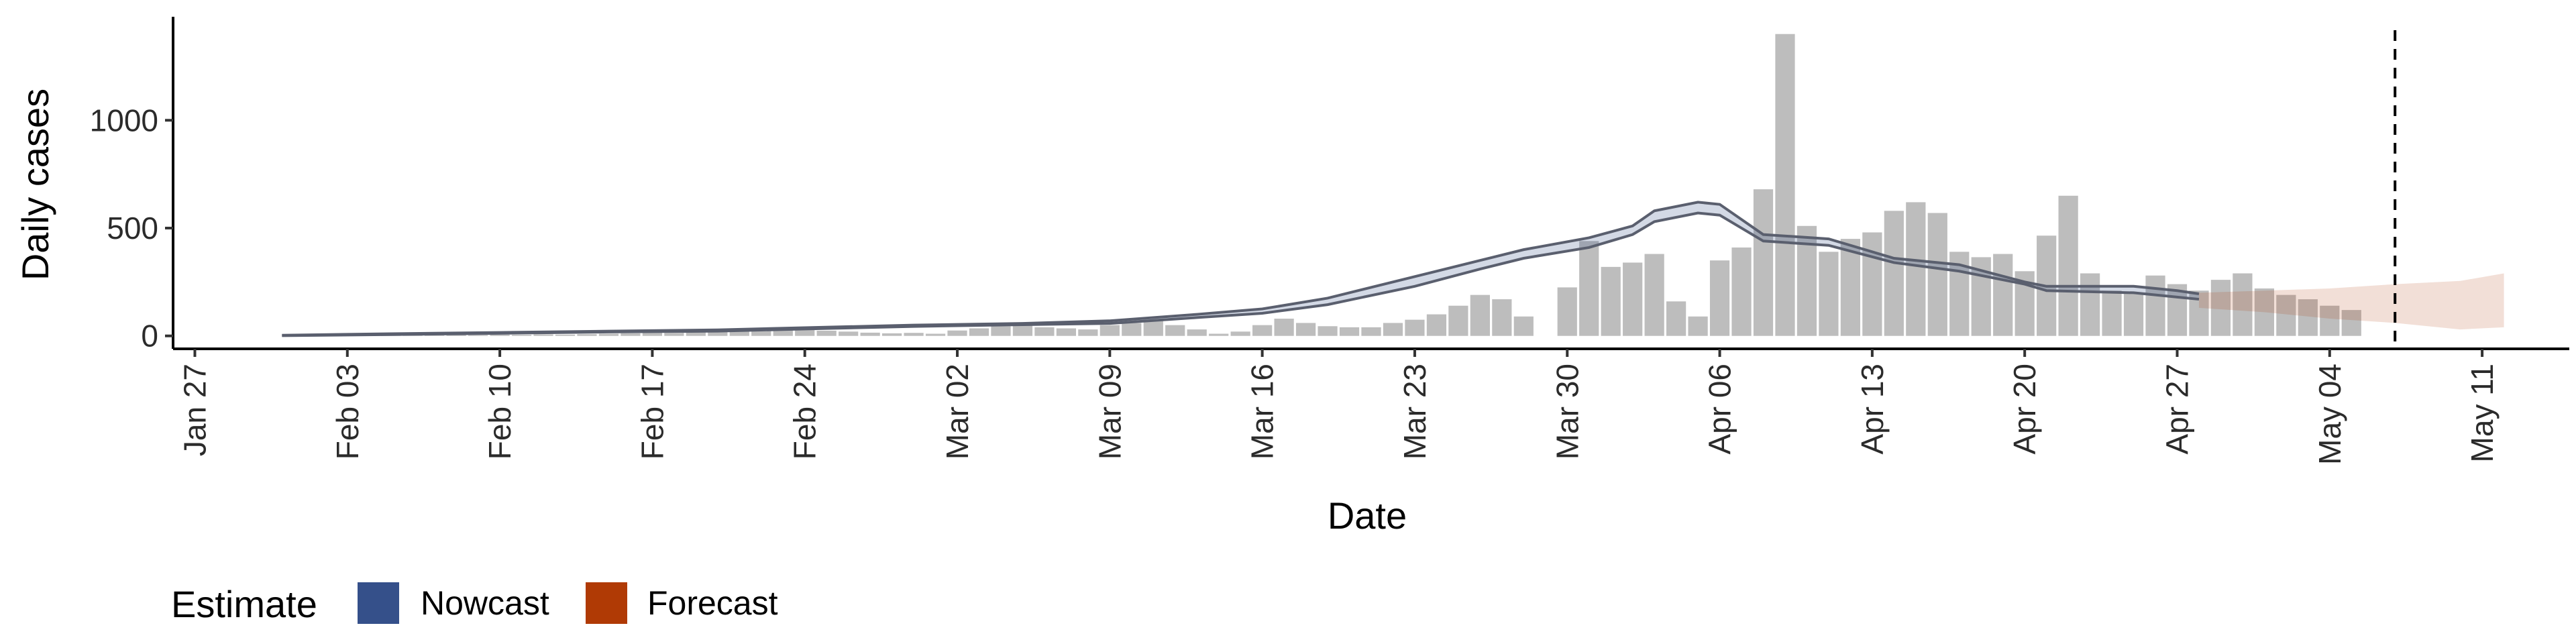 This screenshot has height=644, width=2576. Describe the element at coordinates (1109, 412) in the screenshot. I see `x-tick-label: Mar 09` at that location.